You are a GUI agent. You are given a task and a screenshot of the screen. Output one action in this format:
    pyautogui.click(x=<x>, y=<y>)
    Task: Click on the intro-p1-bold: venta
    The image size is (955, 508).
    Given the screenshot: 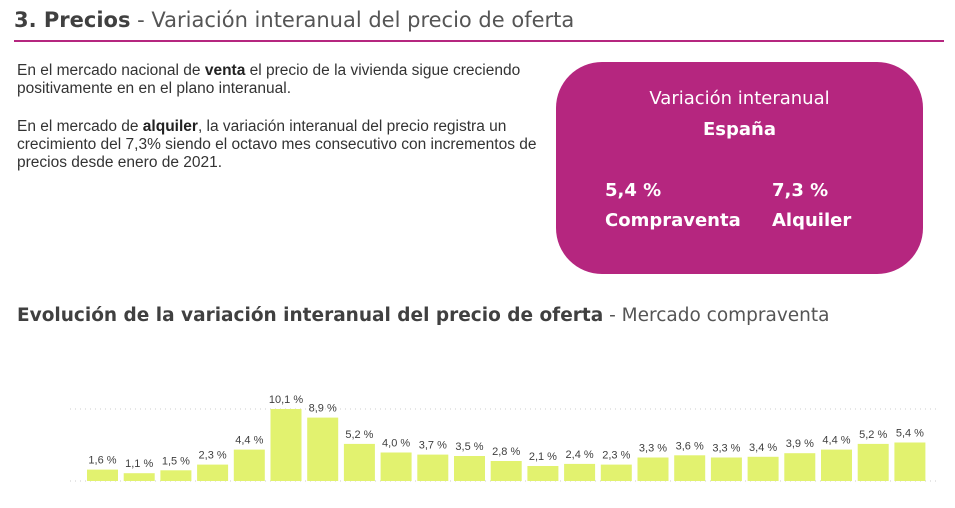 What is the action you would take?
    pyautogui.click(x=225, y=70)
    